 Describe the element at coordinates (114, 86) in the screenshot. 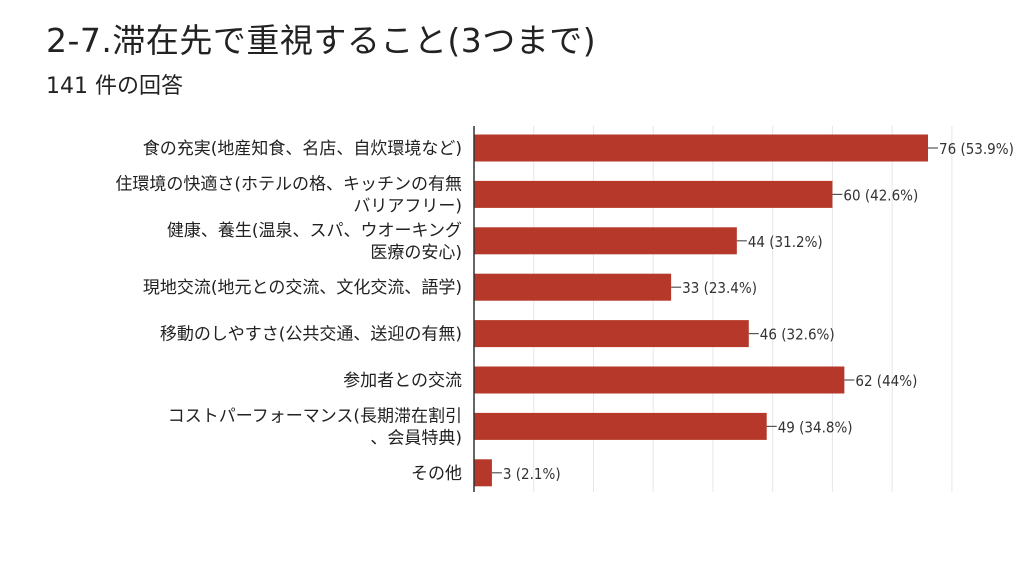

I see `response-count: 141 件の回答` at that location.